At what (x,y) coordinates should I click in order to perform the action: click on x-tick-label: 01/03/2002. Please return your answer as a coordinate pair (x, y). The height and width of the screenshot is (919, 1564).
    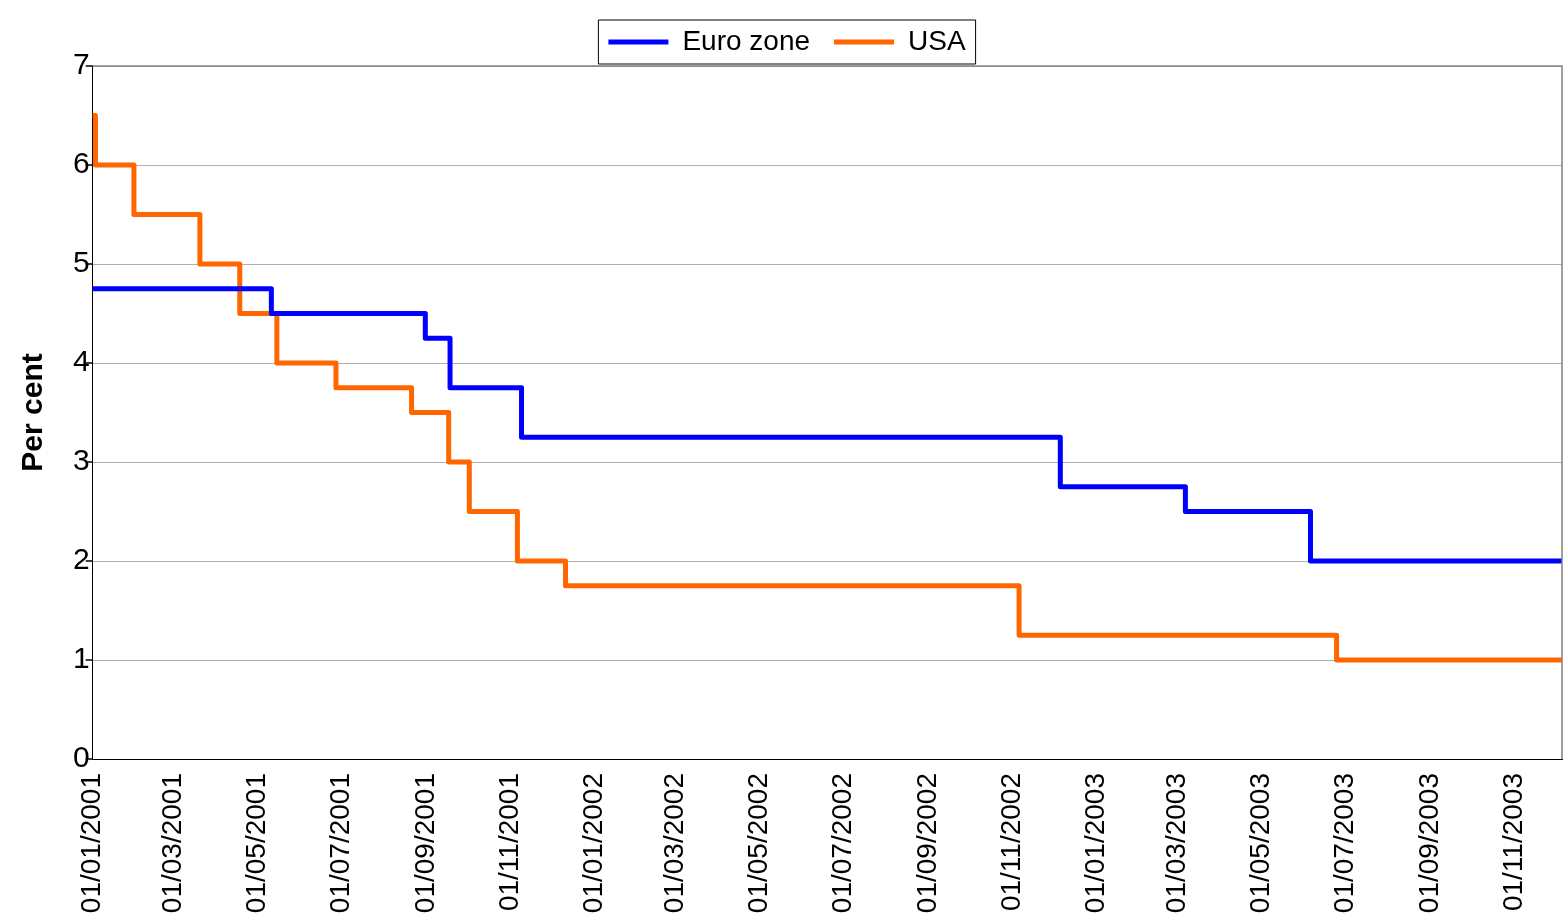
    Looking at the image, I should click on (674, 843).